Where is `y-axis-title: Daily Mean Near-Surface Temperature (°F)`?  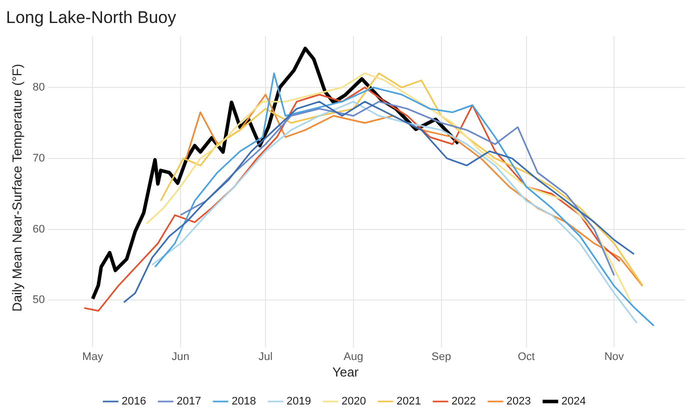 y-axis-title: Daily Mean Near-Surface Temperature (°F) is located at coordinates (16, 188).